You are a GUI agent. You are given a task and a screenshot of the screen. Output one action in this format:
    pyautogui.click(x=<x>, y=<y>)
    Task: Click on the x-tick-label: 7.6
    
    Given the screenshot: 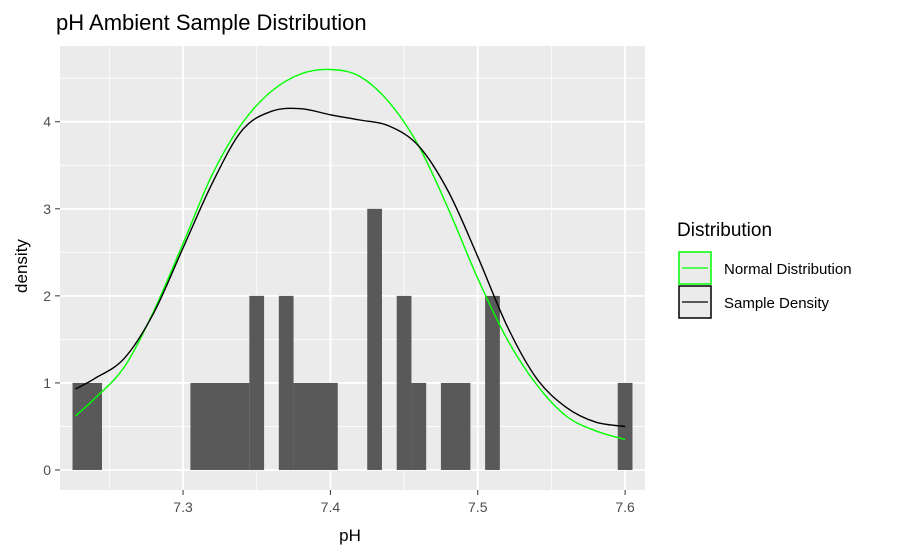 What is the action you would take?
    pyautogui.click(x=625, y=507)
    